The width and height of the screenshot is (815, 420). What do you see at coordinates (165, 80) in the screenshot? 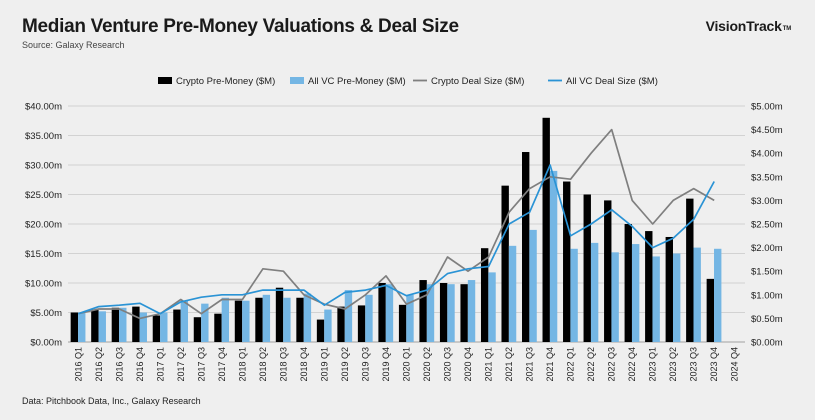
I see `legend-crypto-premoney-swatch` at bounding box center [165, 80].